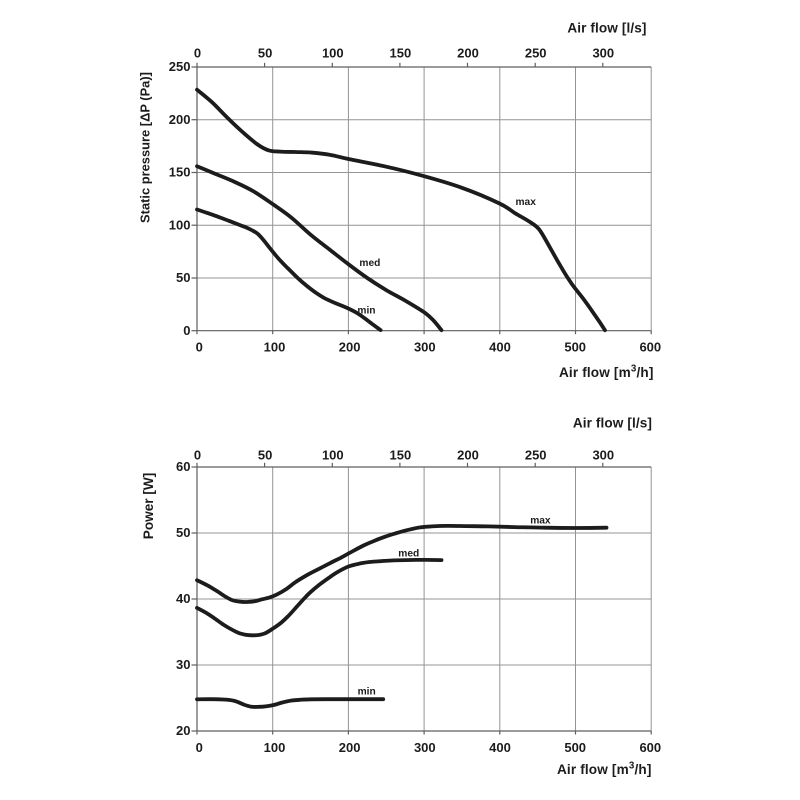 The width and height of the screenshot is (800, 800). What do you see at coordinates (183, 730) in the screenshot?
I see `svg-text: 20` at bounding box center [183, 730].